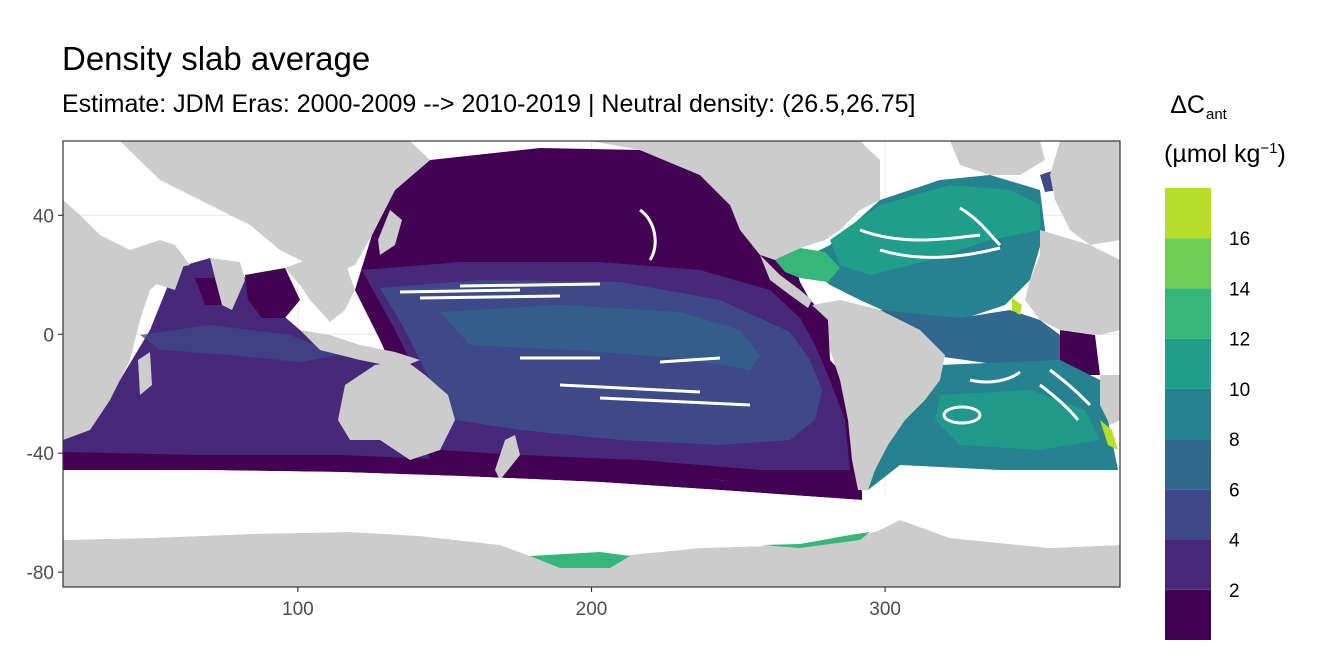 The width and height of the screenshot is (1344, 672). What do you see at coordinates (227, 284) in the screenshot?
I see `india` at bounding box center [227, 284].